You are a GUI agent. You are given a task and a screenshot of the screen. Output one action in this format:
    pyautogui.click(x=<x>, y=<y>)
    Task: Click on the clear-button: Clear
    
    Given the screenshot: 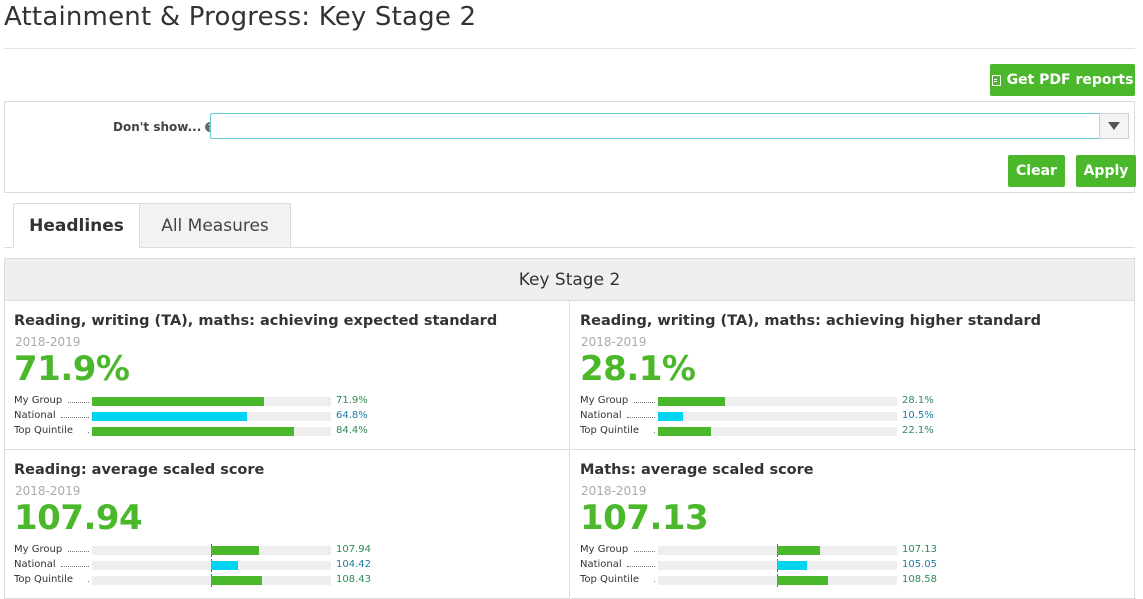 What is the action you would take?
    pyautogui.click(x=1036, y=171)
    